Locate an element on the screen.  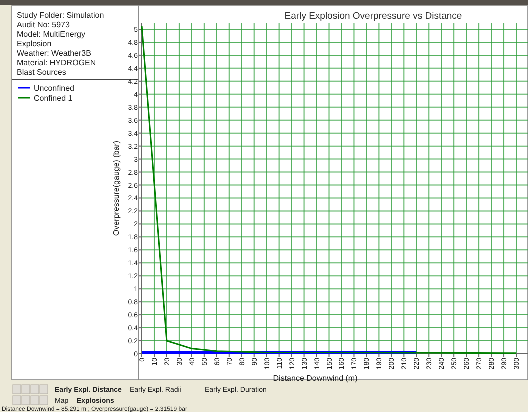
legend-label: Unconfined is located at coordinates (54, 88).